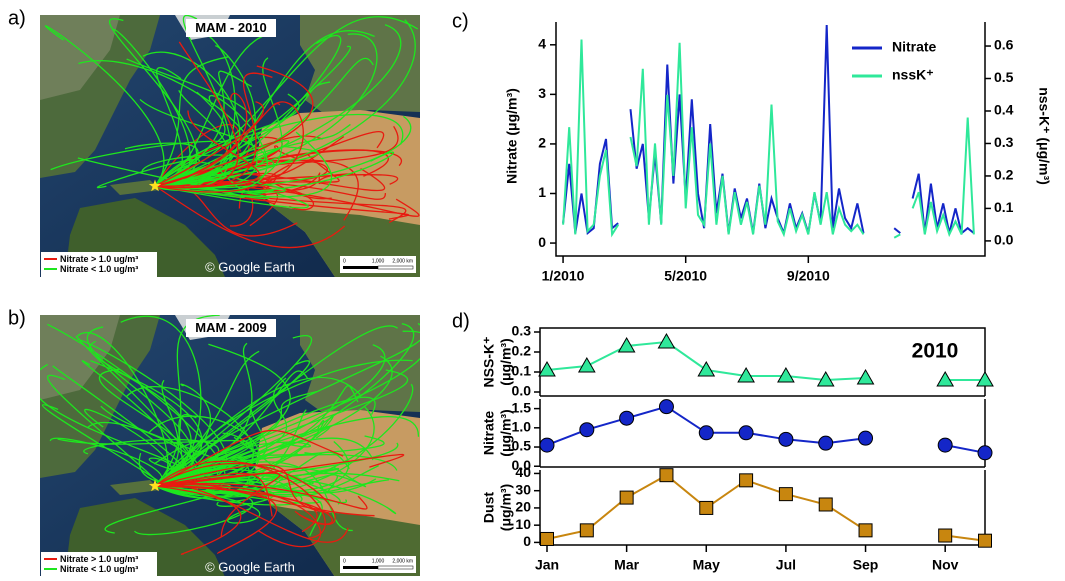 This screenshot has width=1065, height=581. What do you see at coordinates (522, 331) in the screenshot?
I see `y-tick-label: 0.3` at bounding box center [522, 331].